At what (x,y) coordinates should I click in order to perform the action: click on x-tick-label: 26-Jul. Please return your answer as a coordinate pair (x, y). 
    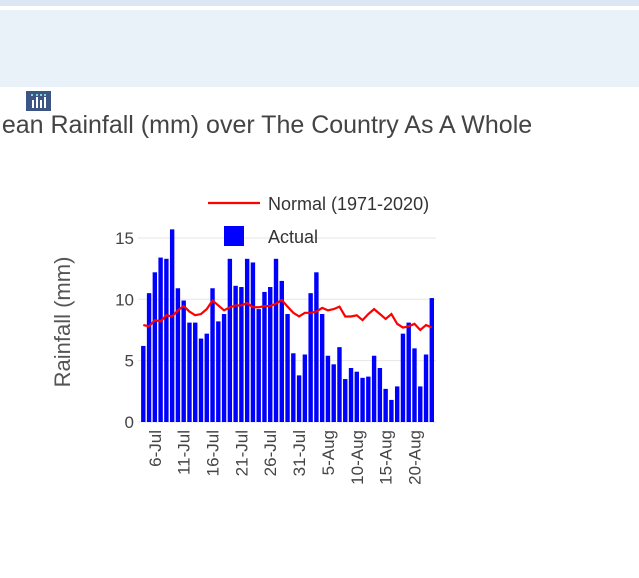
    Looking at the image, I should click on (270, 453).